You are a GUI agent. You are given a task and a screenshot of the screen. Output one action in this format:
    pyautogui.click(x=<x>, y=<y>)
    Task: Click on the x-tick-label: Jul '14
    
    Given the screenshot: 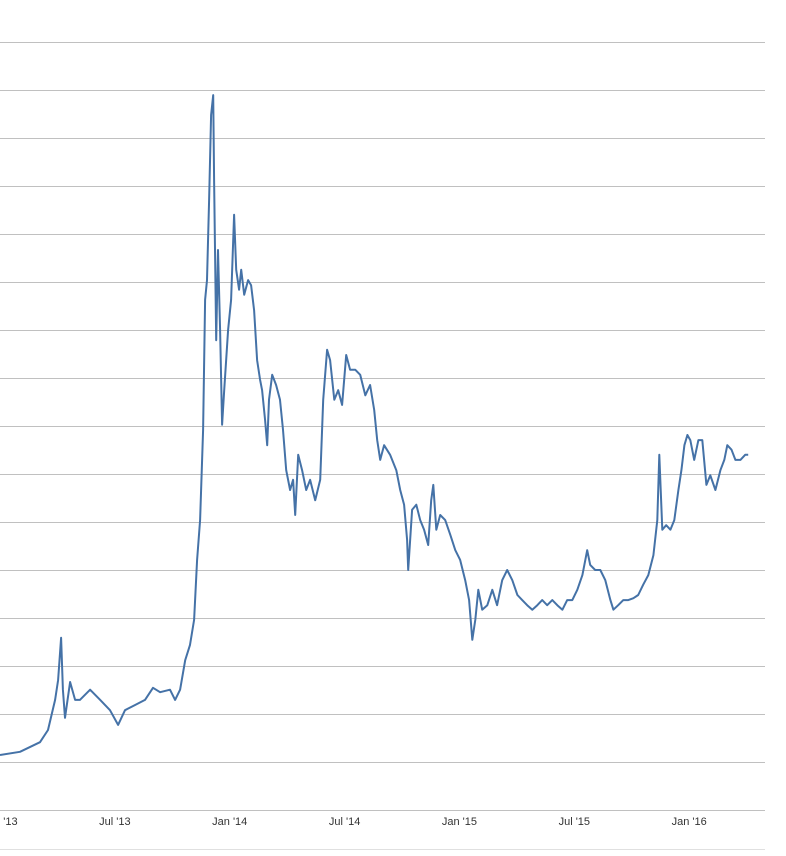 What is the action you would take?
    pyautogui.click(x=344, y=822)
    